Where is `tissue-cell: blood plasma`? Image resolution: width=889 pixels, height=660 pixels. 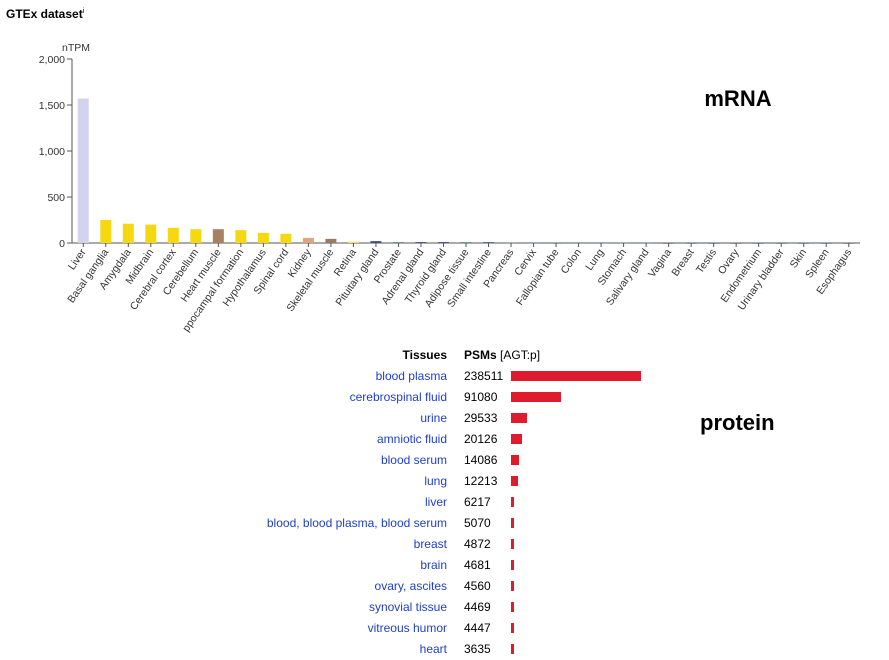 tissue-cell: blood plasma is located at coordinates (411, 376).